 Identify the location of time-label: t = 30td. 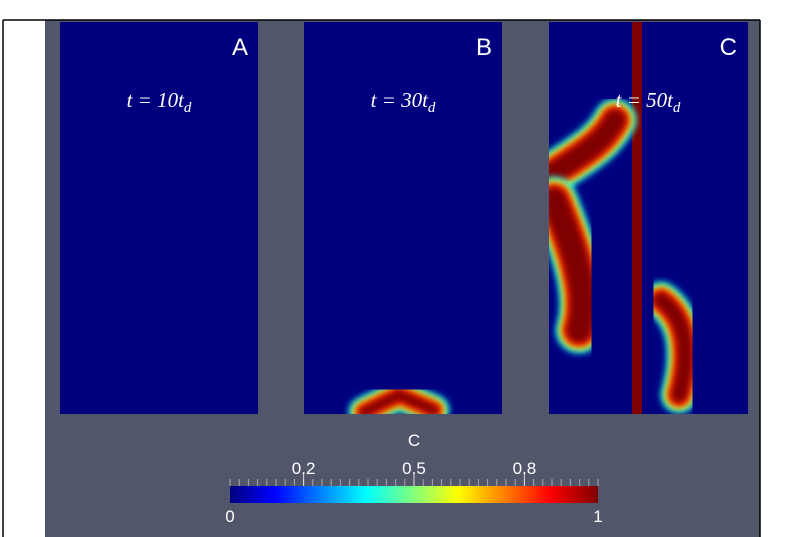
(403, 102).